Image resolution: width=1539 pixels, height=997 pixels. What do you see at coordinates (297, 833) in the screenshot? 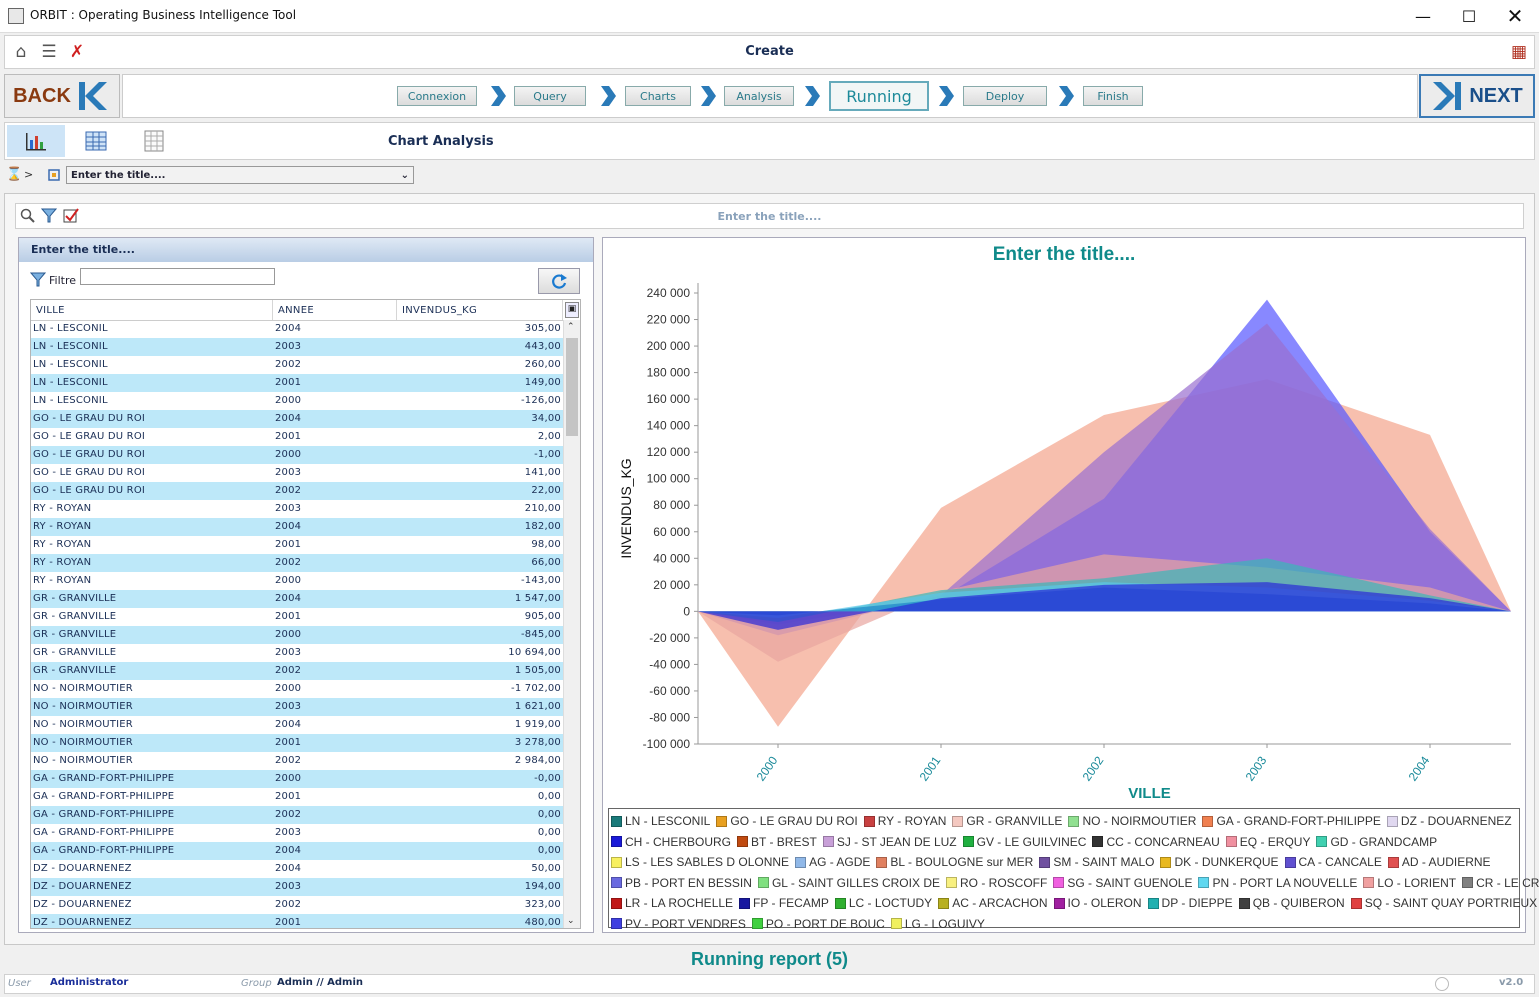
I see `table-row: GA - GRAND-FORT-PHILIPPE 2003 0,00` at bounding box center [297, 833].